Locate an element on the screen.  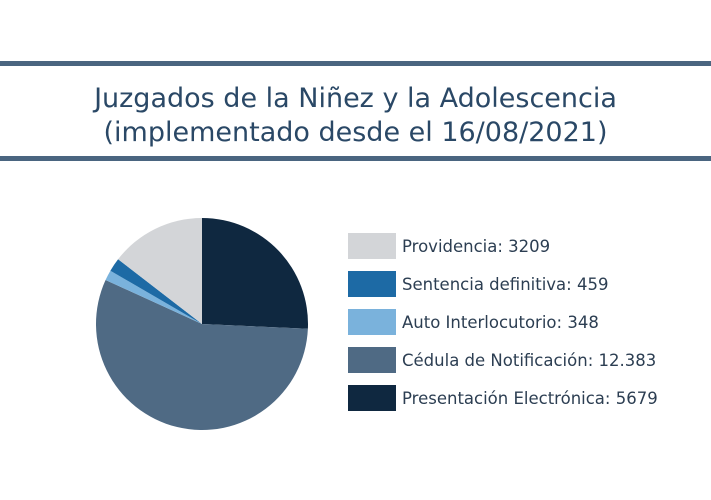
top-divider is located at coordinates (355, 63).